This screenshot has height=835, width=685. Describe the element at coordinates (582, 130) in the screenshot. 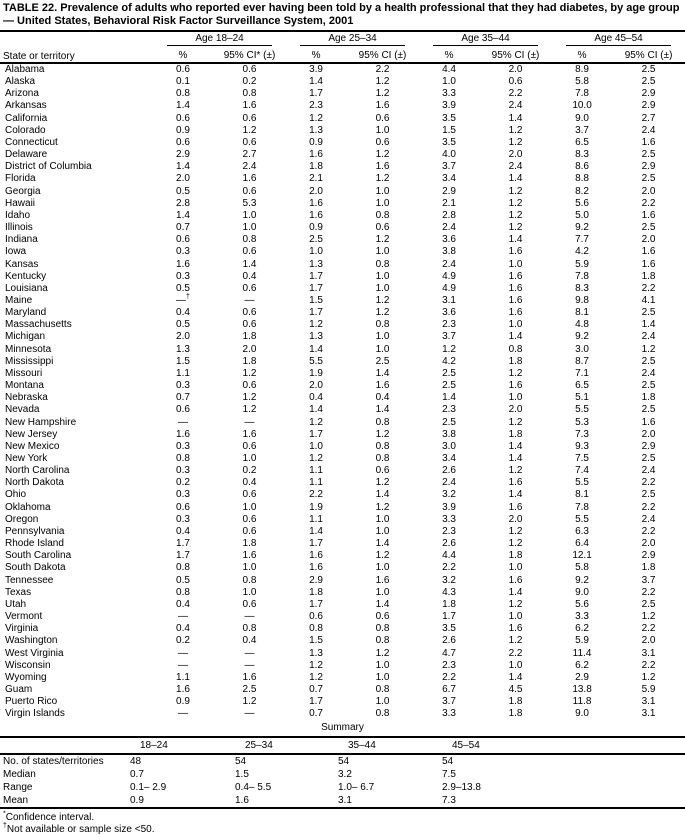

I see `value-cell: 3.7` at that location.